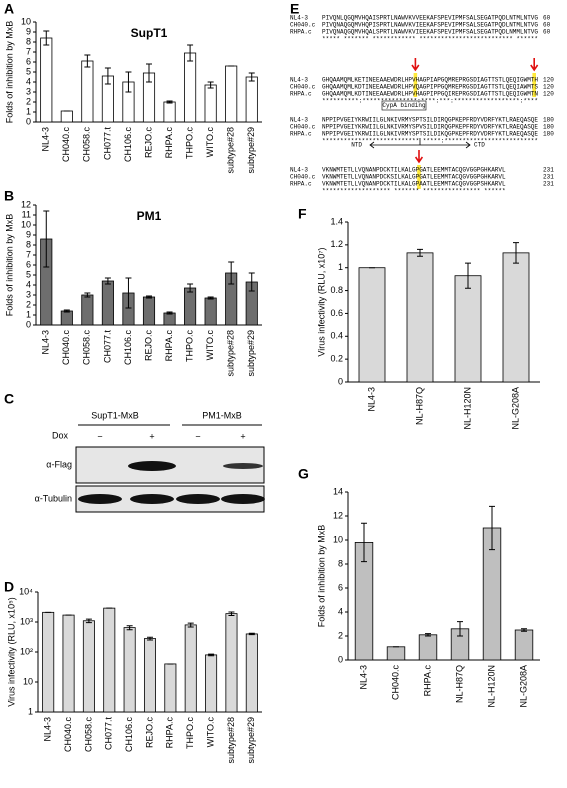 This screenshot has height=788, width=567. Describe the element at coordinates (404, 105) in the screenshot. I see `cypa-label: CypA binding` at that location.